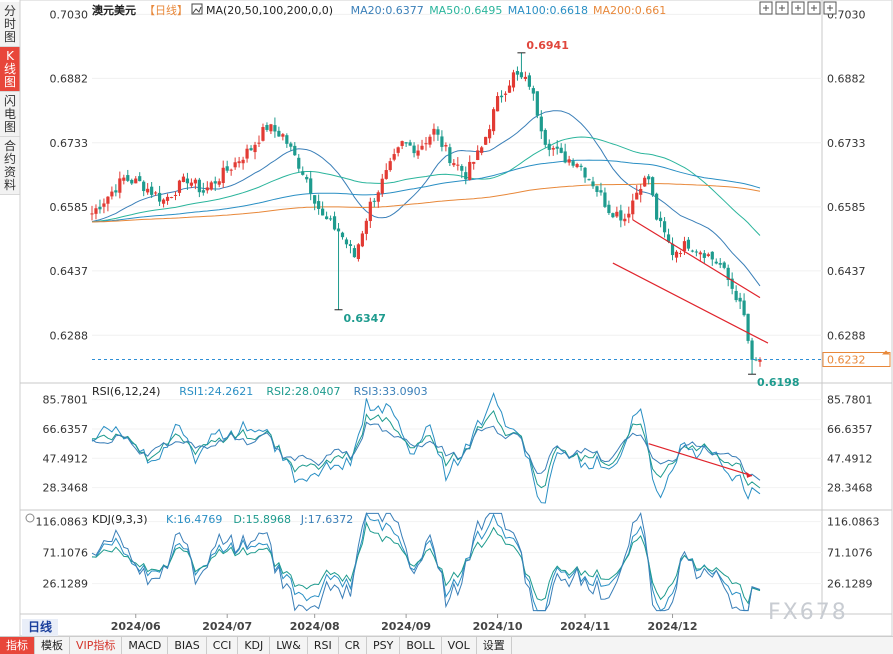  What do you see at coordinates (846, 335) in the screenshot?
I see `y-tick-label-right: 0.6288` at bounding box center [846, 335].